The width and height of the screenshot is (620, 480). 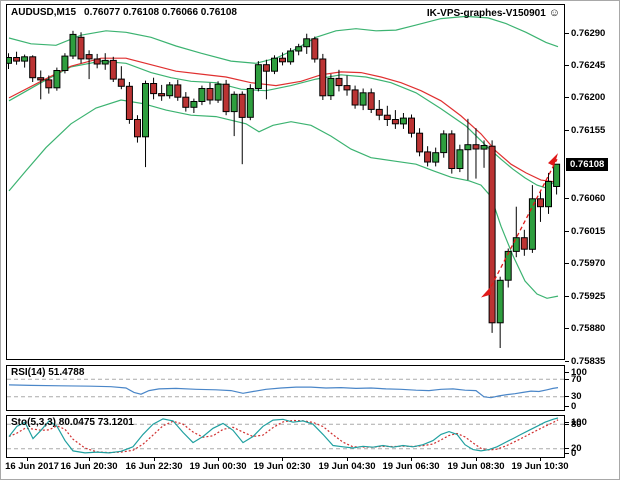 I want to click on trend-line-dashed, so click(x=522, y=225).